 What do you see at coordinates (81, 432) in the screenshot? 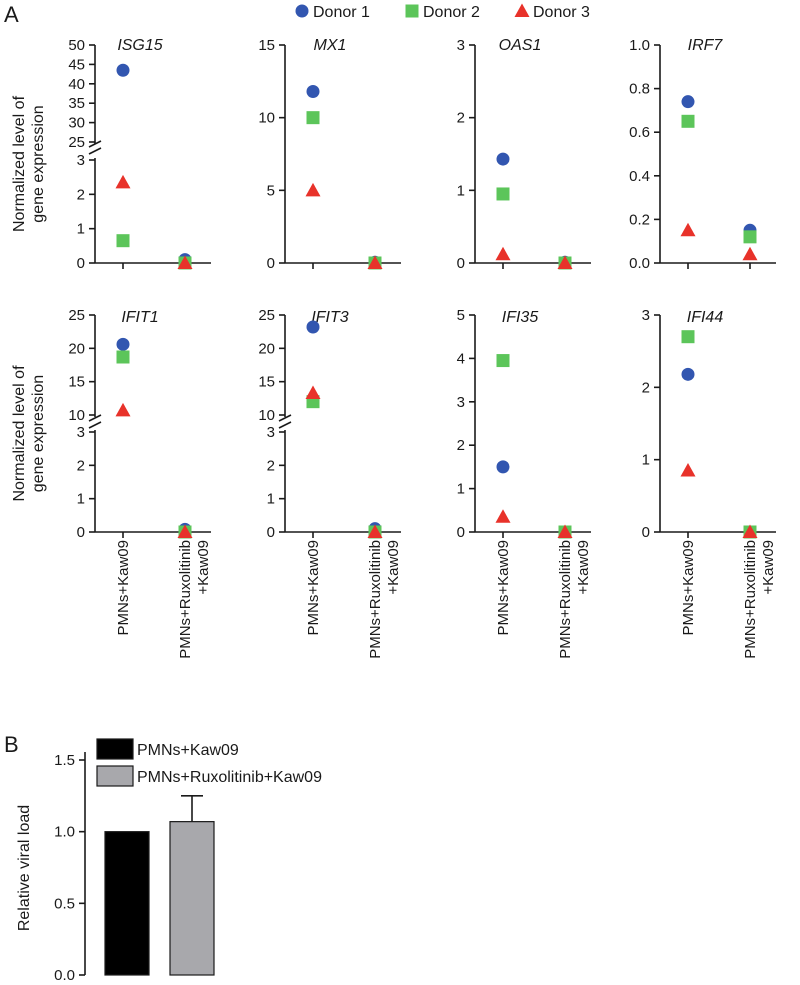
I see `y-tick-label-ifit1: 3` at bounding box center [81, 432].